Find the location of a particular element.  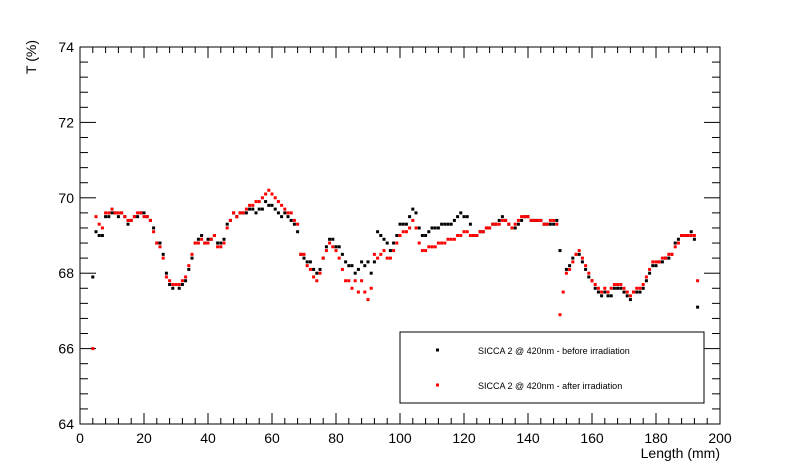

x-tick-label: 180 is located at coordinates (656, 438).